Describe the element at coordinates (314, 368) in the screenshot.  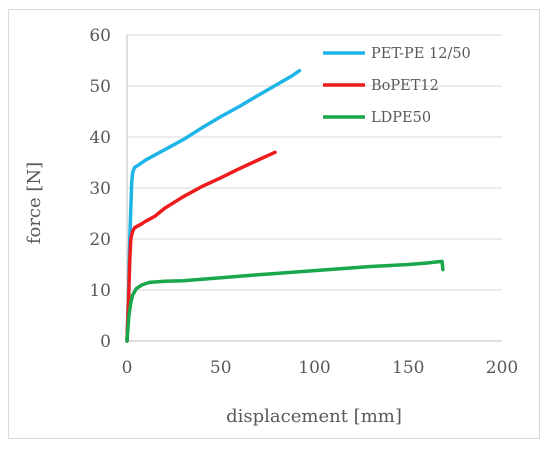
I see `x-tick-label: 100` at that location.